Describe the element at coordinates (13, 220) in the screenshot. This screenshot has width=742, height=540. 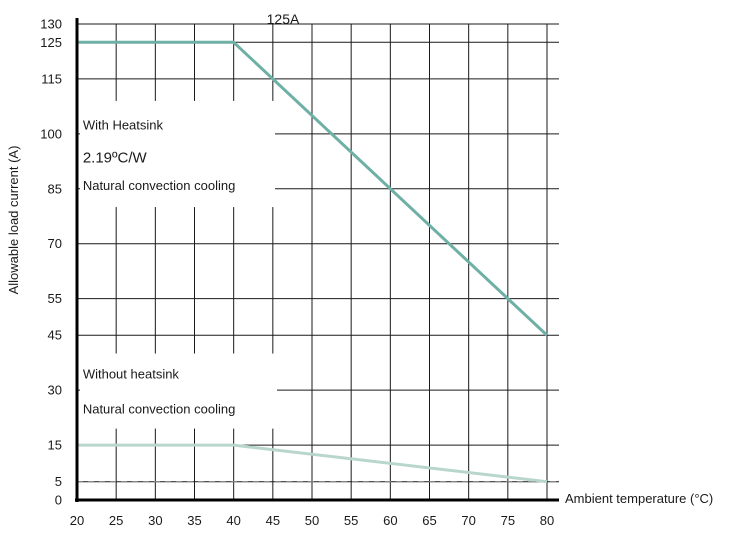
I see `y-axis-label: Allowable load current (A)` at that location.